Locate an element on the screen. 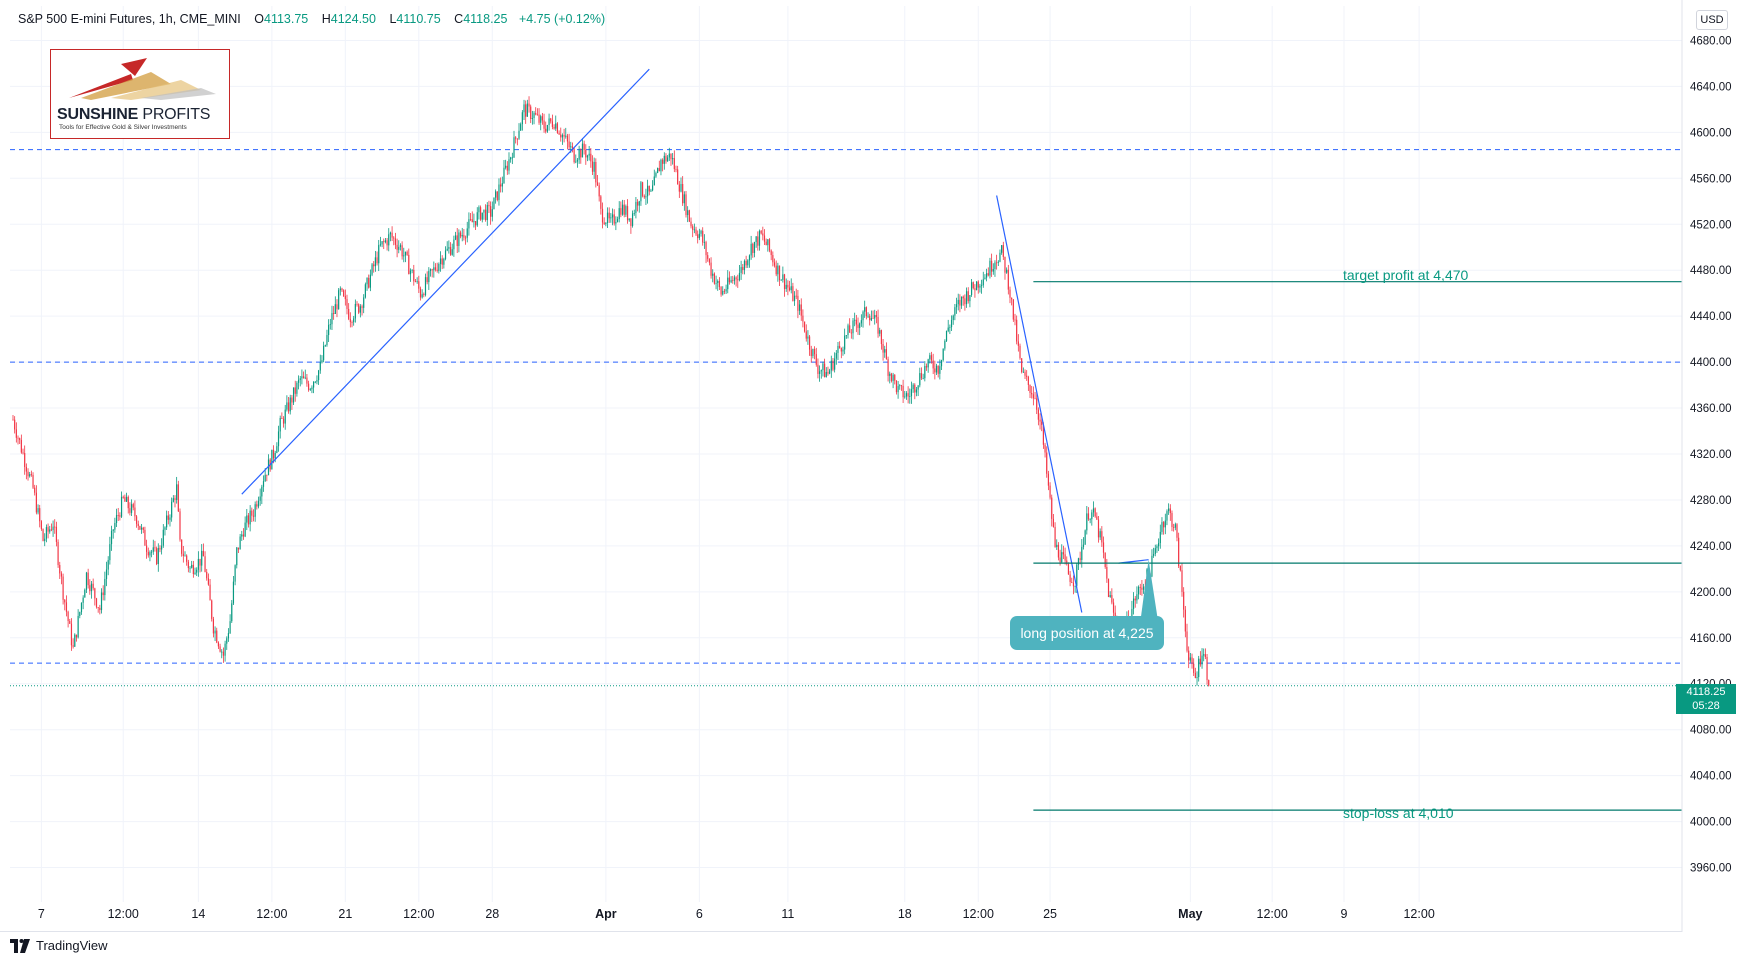 The width and height of the screenshot is (1746, 962). price-tick-label: 4320.00 is located at coordinates (1711, 455).